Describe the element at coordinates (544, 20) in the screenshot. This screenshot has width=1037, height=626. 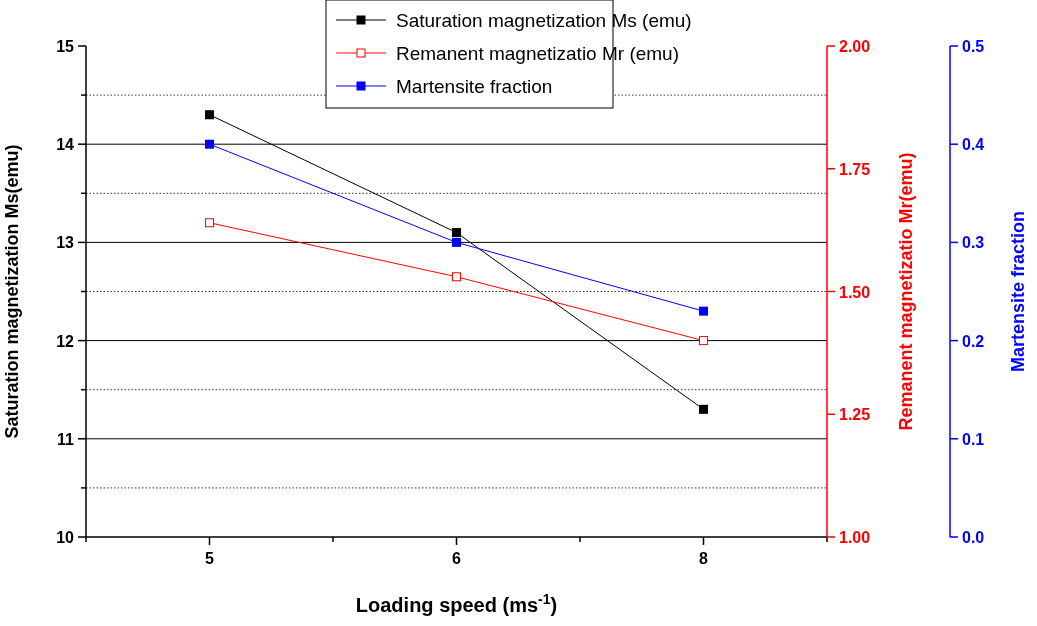
I see `legend-label: Saturation magnetization Ms (emu)` at that location.